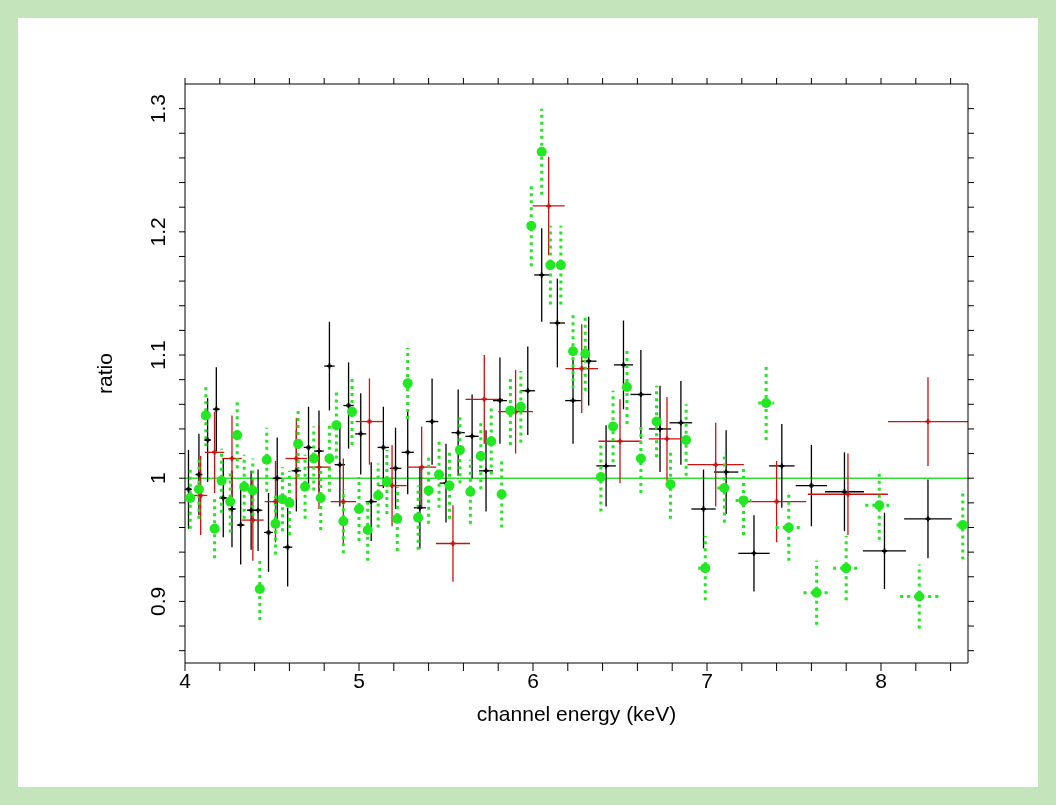 Image resolution: width=1056 pixels, height=805 pixels. Describe the element at coordinates (105, 373) in the screenshot. I see `y-axis-title: ratio` at that location.